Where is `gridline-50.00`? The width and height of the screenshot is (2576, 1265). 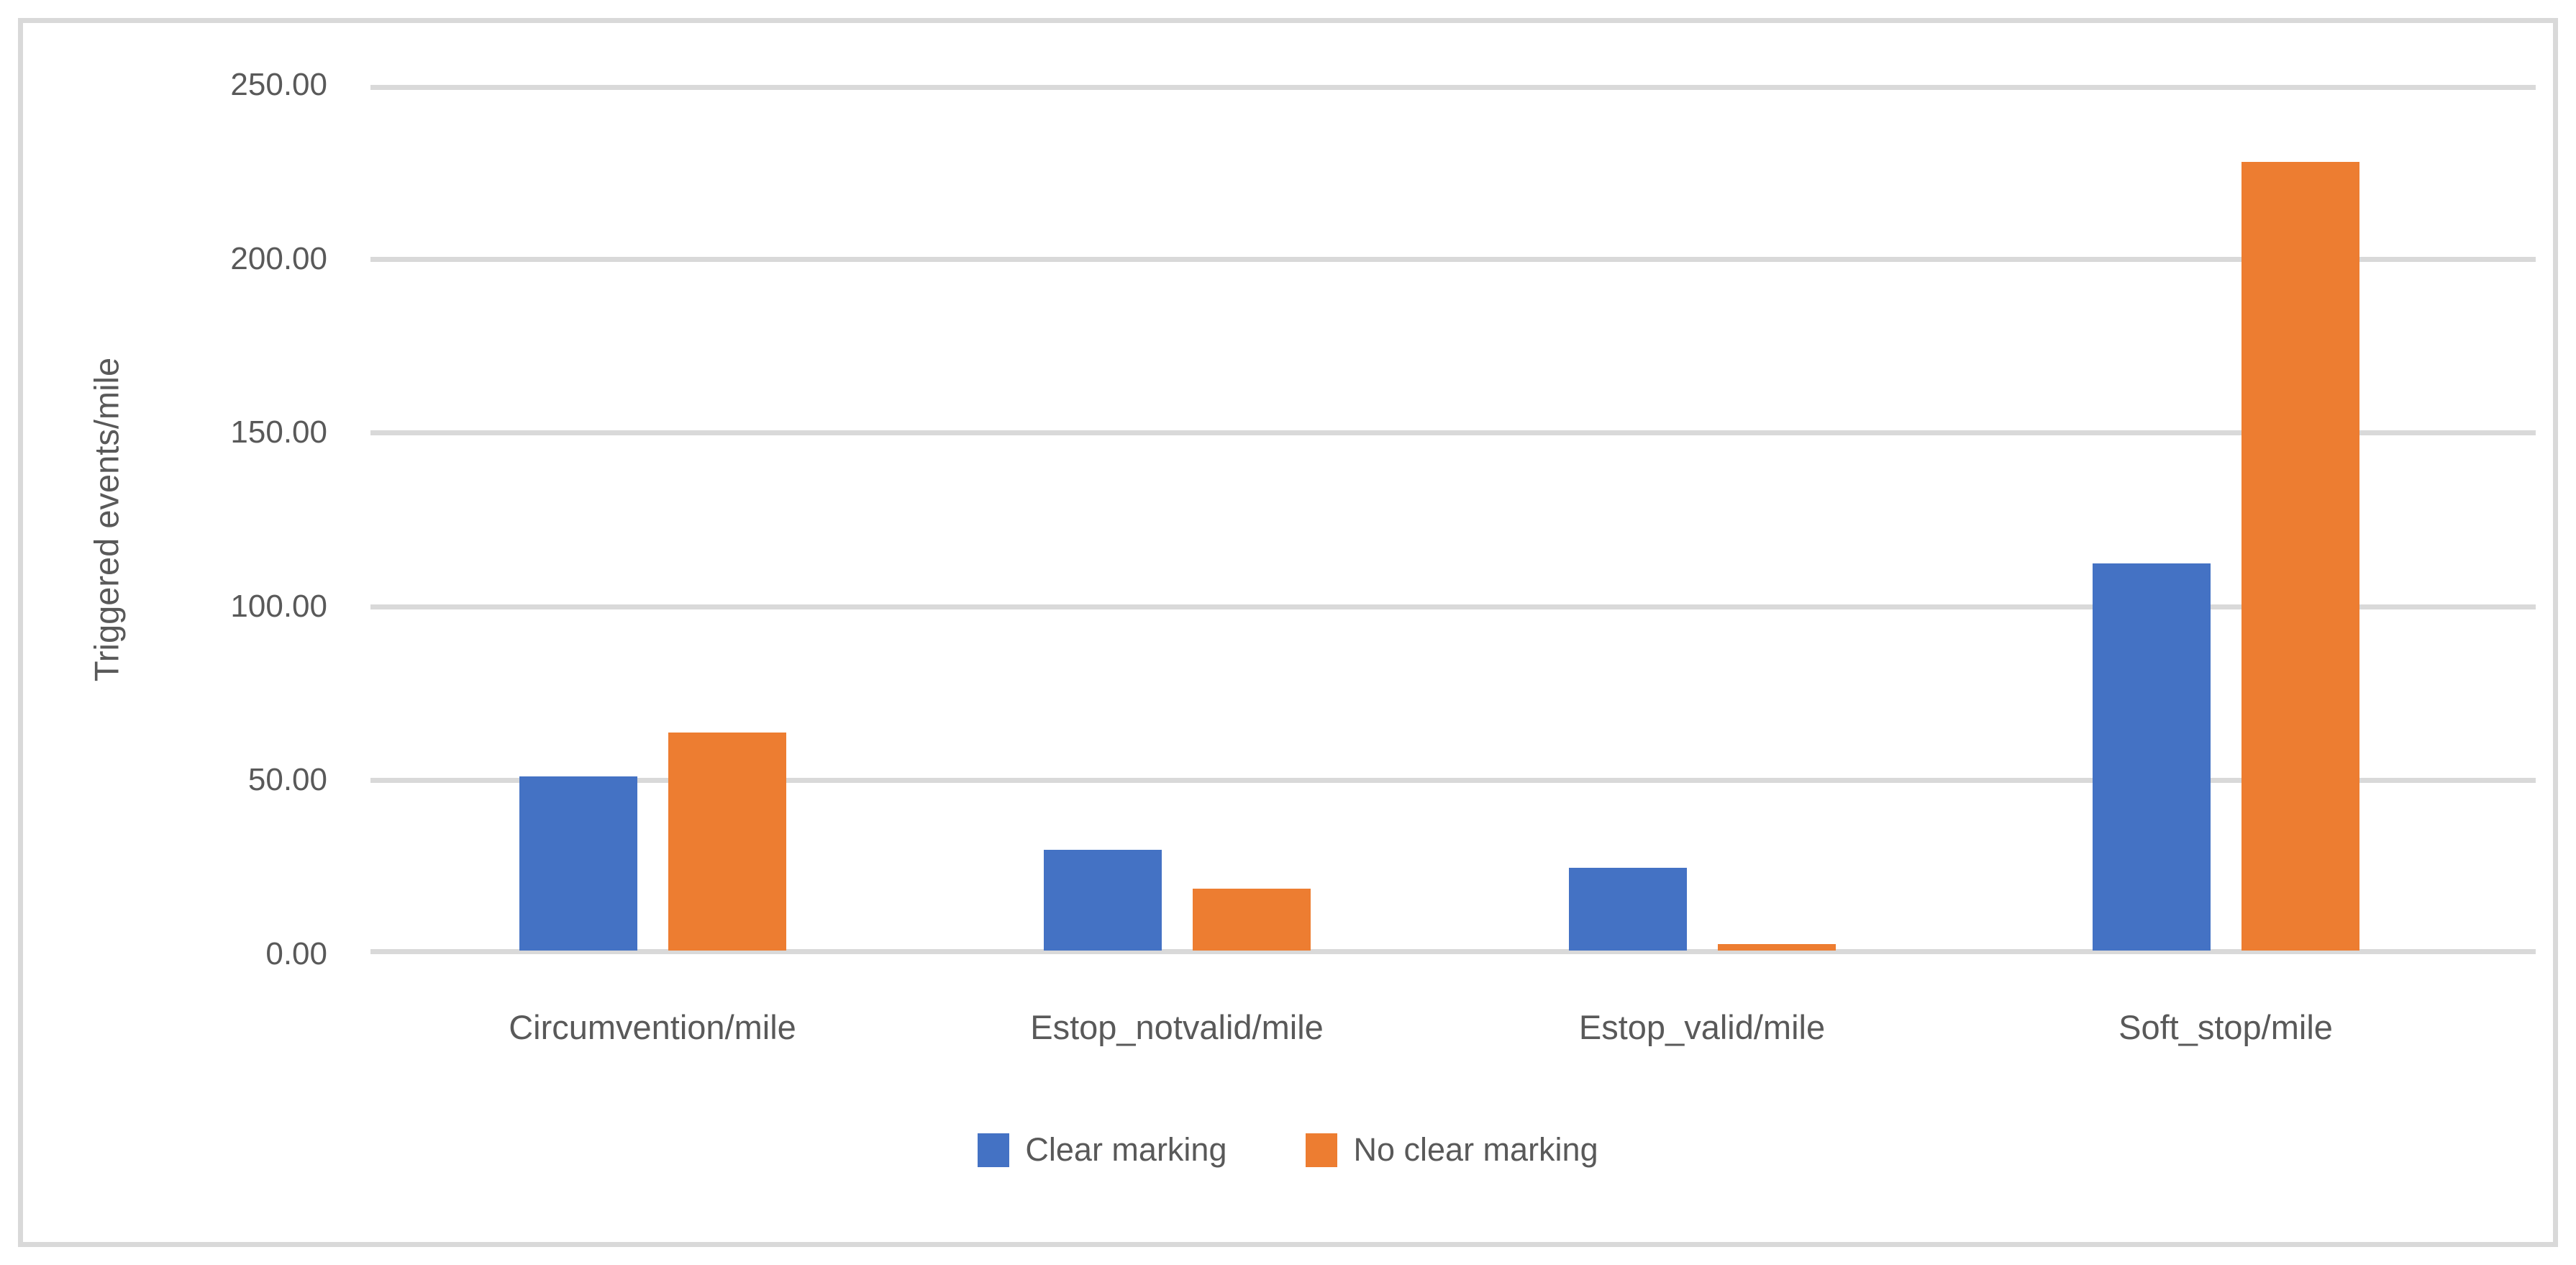 gridline-50.00 is located at coordinates (1453, 781).